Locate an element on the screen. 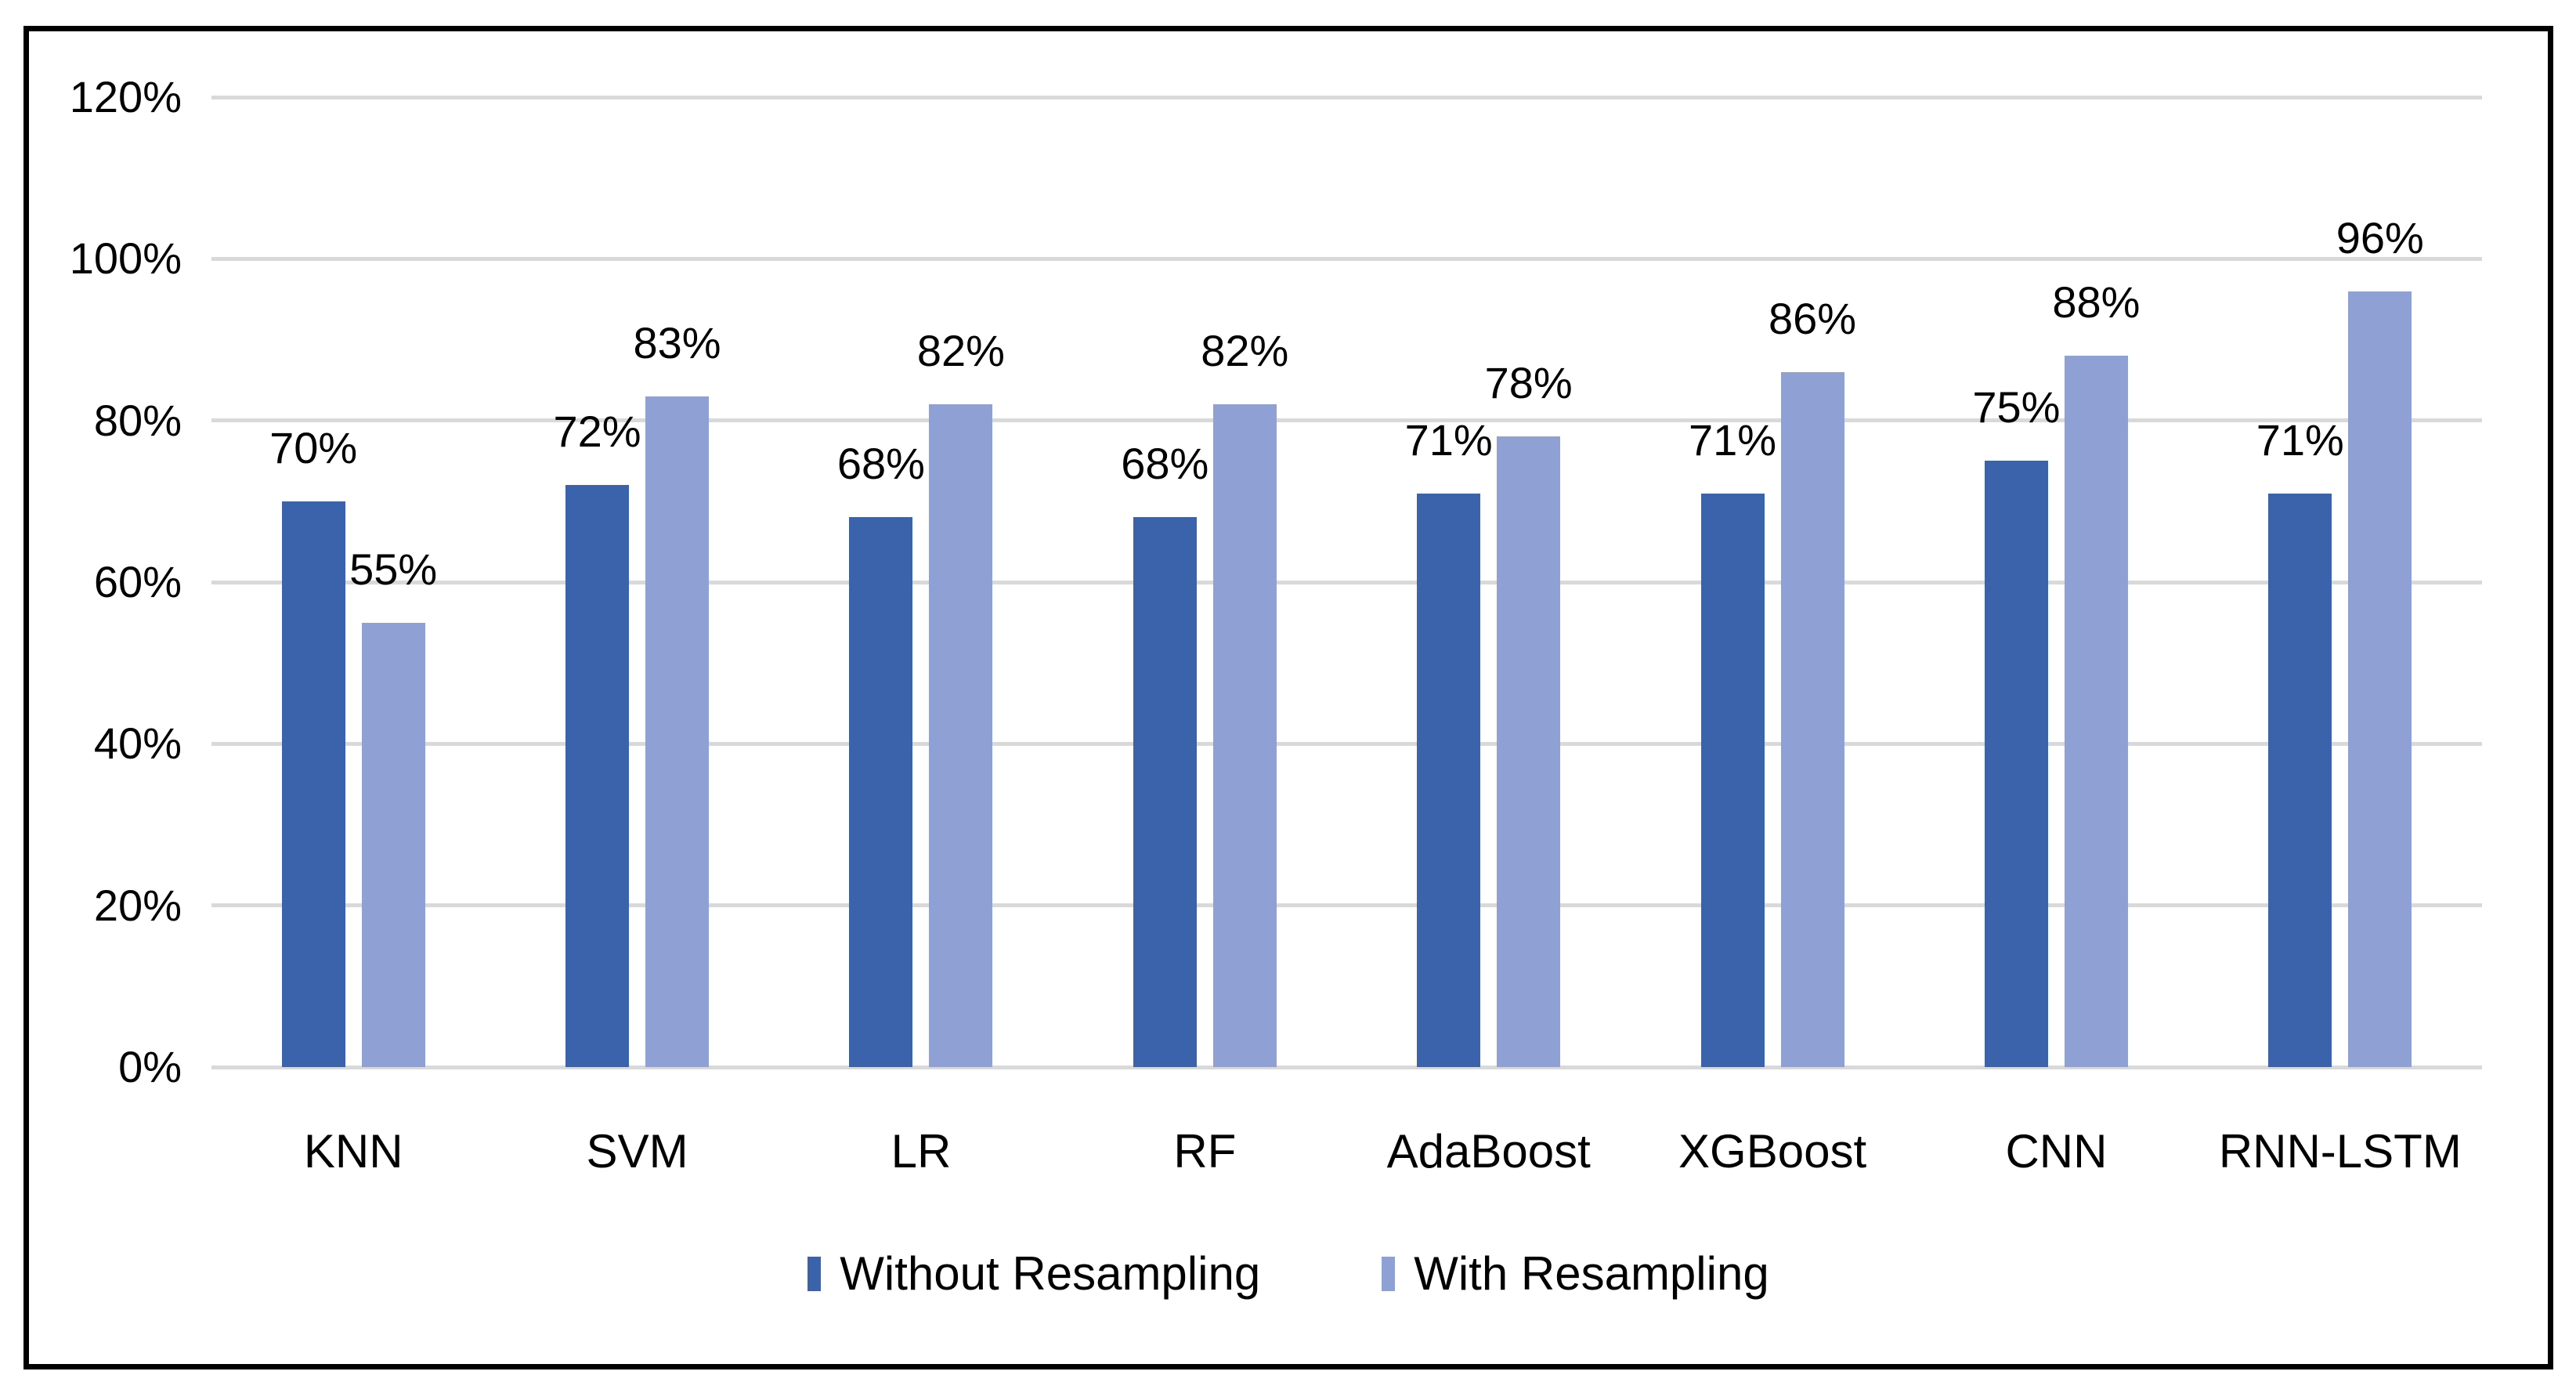 The image size is (2576, 1393). bar-cell-rnn-lstm-without-resampling: 71% is located at coordinates (2300, 582).